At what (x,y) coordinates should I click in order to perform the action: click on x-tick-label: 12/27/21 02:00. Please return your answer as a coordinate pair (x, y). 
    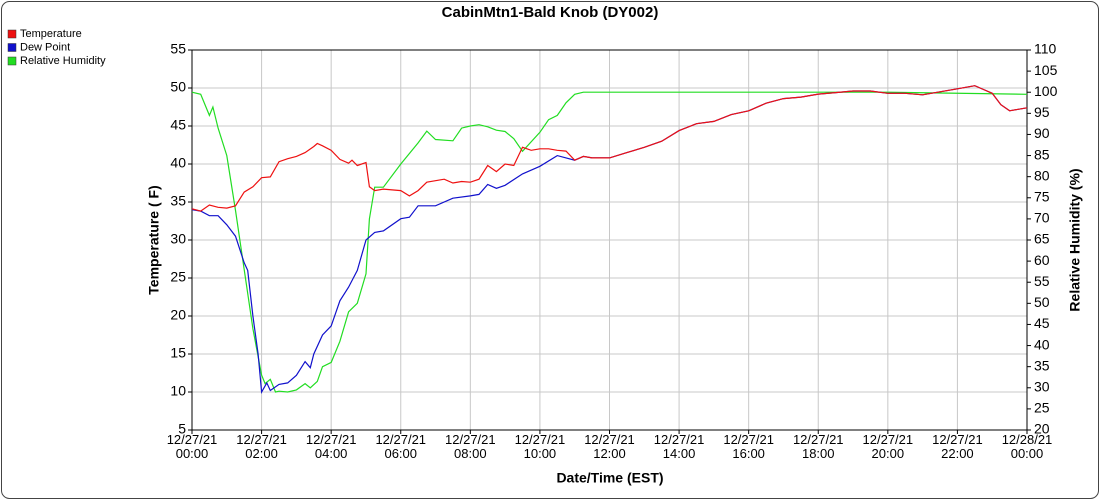
    Looking at the image, I should click on (261, 446).